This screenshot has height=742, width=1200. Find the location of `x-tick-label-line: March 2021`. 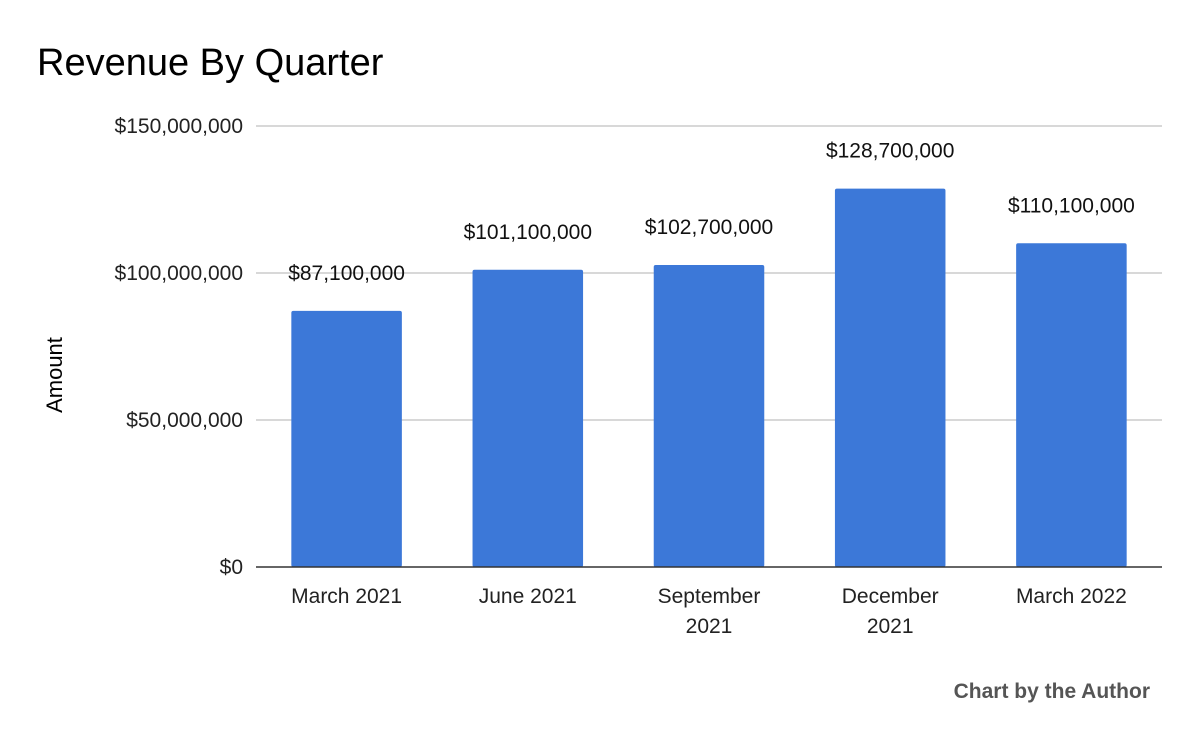

x-tick-label-line: March 2021 is located at coordinates (346, 596).